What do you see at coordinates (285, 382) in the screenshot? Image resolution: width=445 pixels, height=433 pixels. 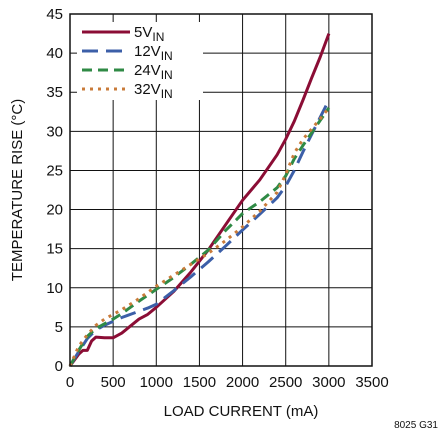 I see `x-tick-label: 2500` at bounding box center [285, 382].